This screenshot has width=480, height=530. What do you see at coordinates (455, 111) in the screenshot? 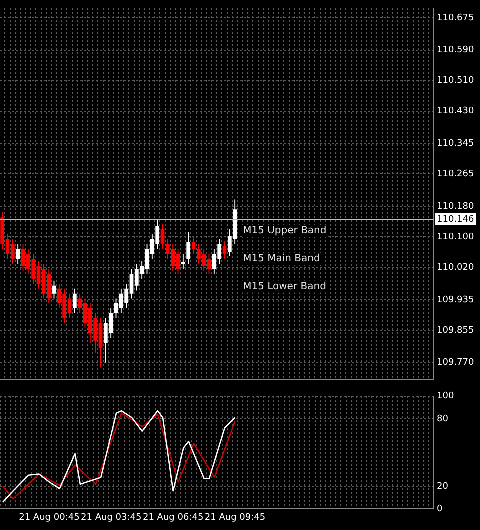
I see `y-tick-label: 110.430` at bounding box center [455, 111].